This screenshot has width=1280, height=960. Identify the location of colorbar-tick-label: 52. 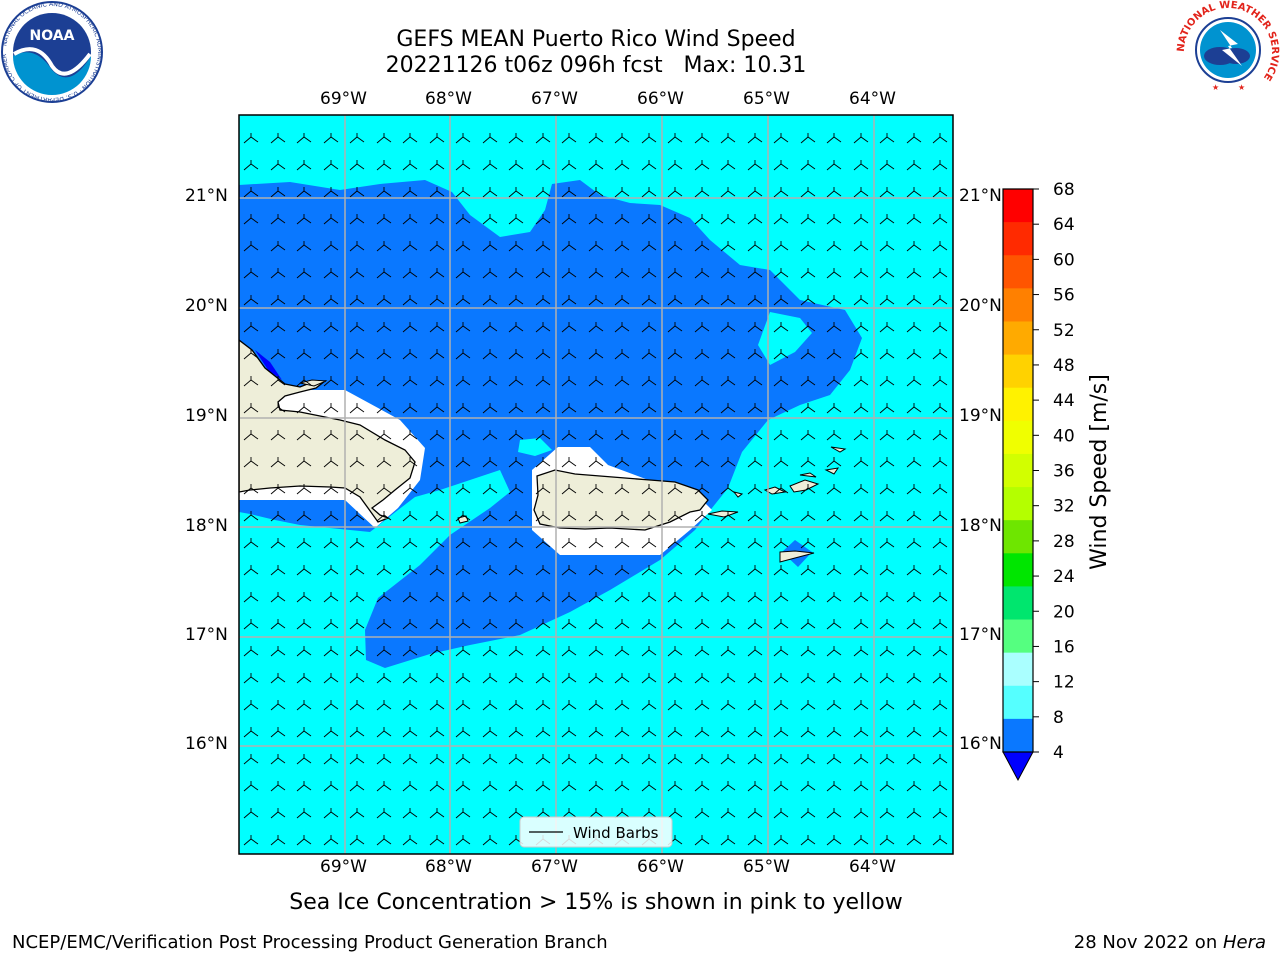
(1064, 331).